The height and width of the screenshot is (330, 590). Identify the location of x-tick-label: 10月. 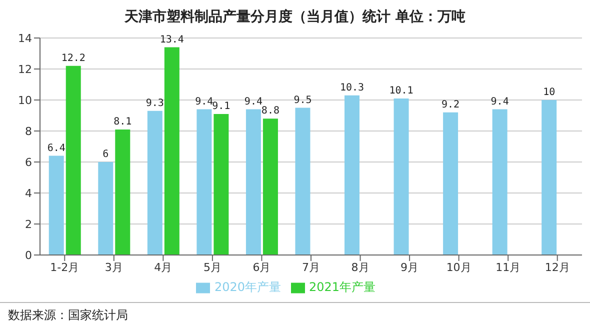
(459, 267).